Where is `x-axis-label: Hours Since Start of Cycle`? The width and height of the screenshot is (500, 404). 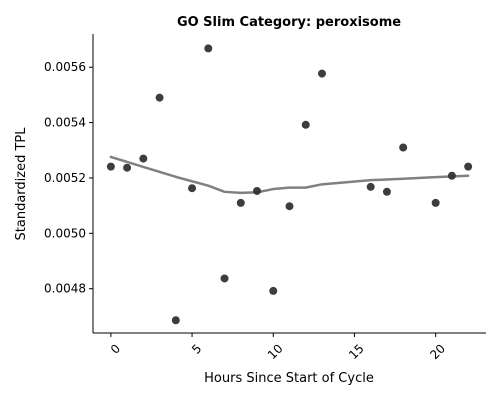 x-axis-label: Hours Since Start of Cycle is located at coordinates (289, 378).